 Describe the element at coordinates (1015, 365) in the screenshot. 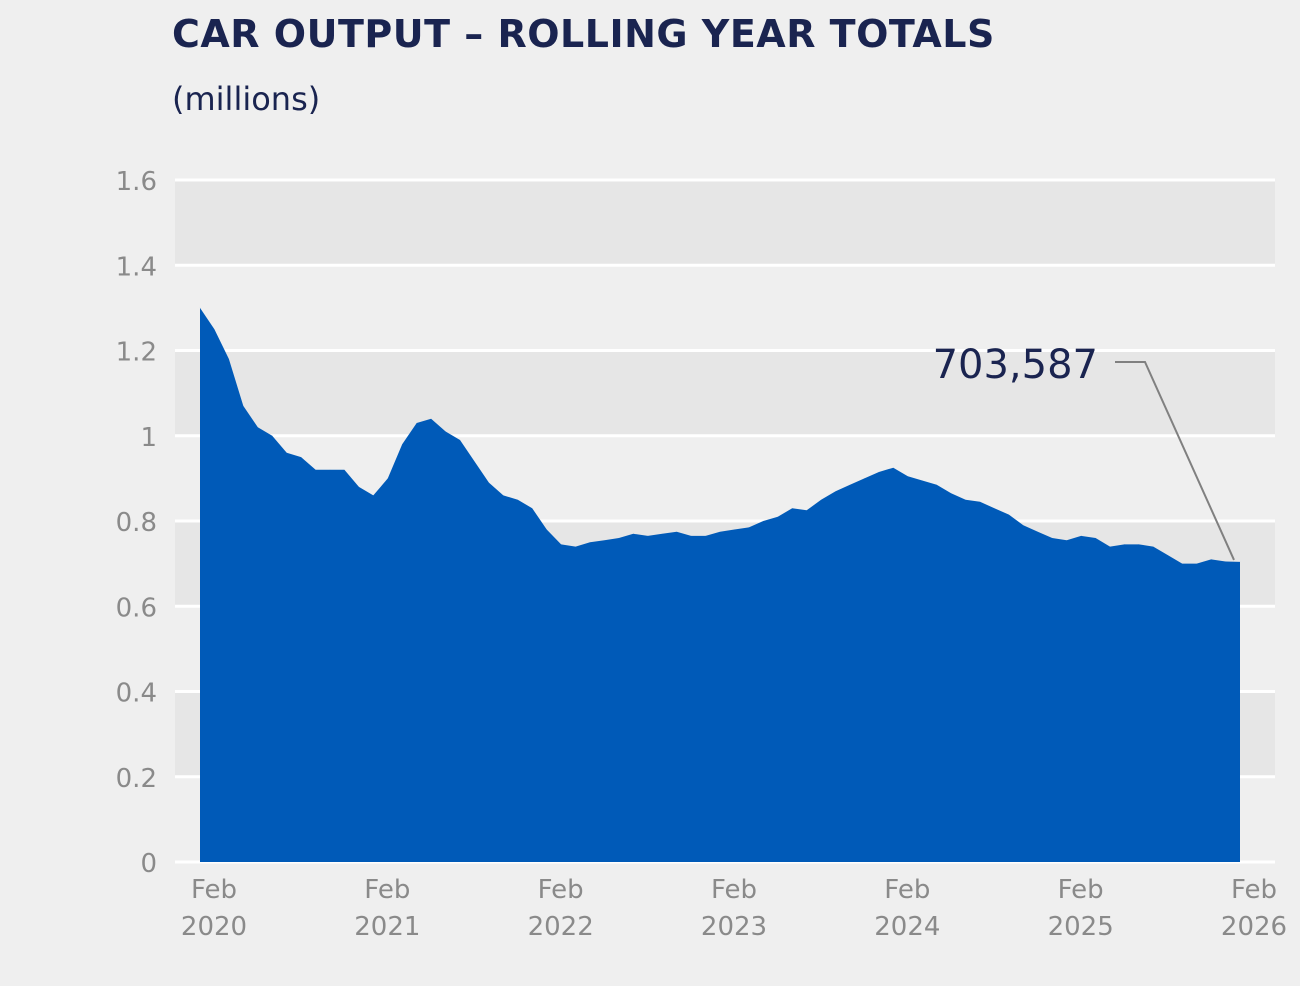

I see `annotation-label: 703,587` at that location.